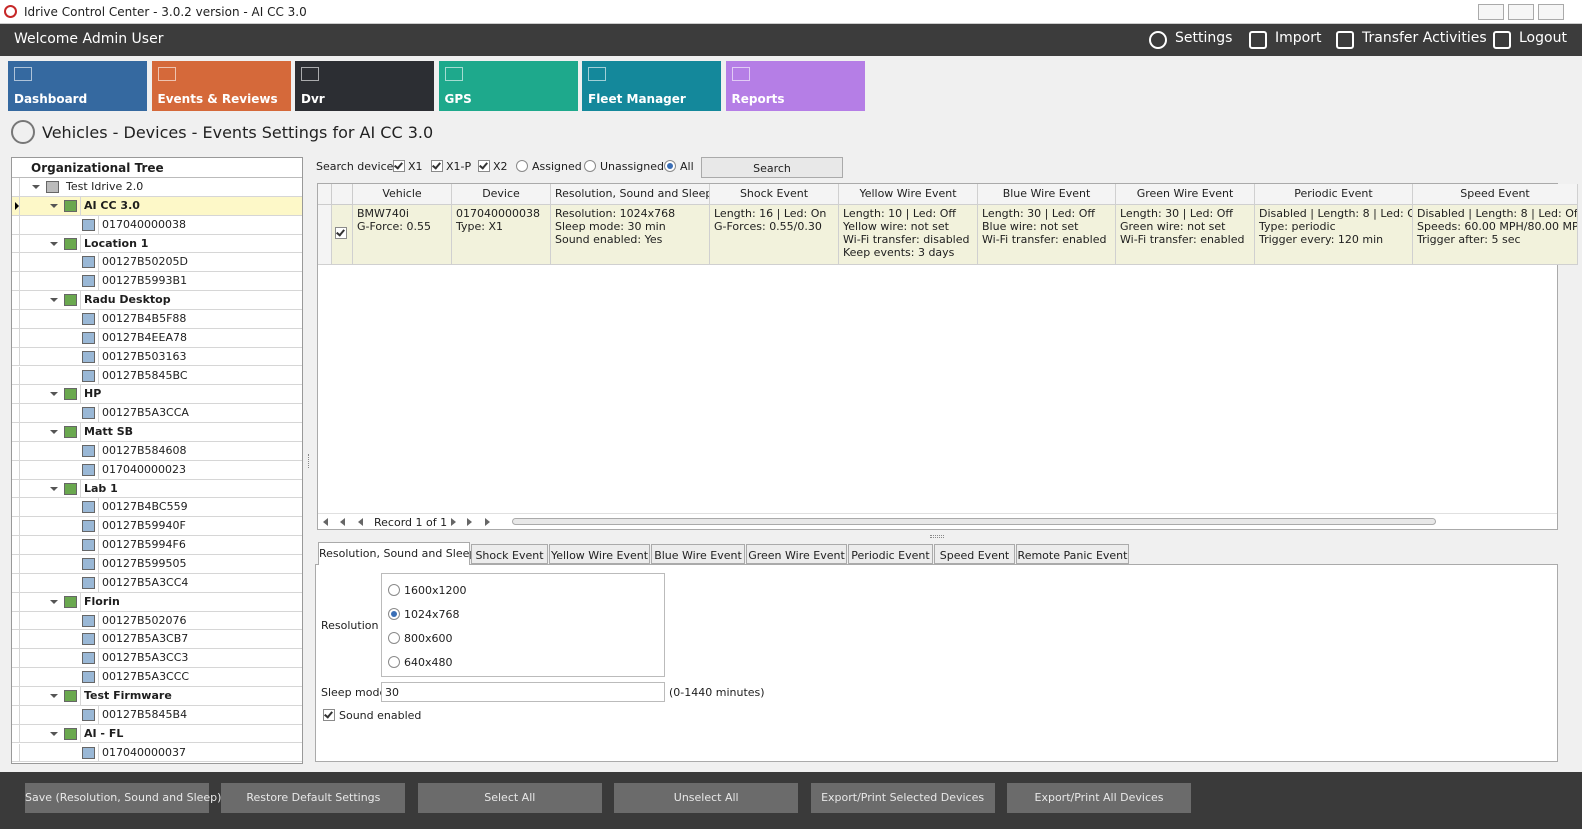 The image size is (1582, 829). I want to click on tab: Remote Panic Event, so click(1072, 554).